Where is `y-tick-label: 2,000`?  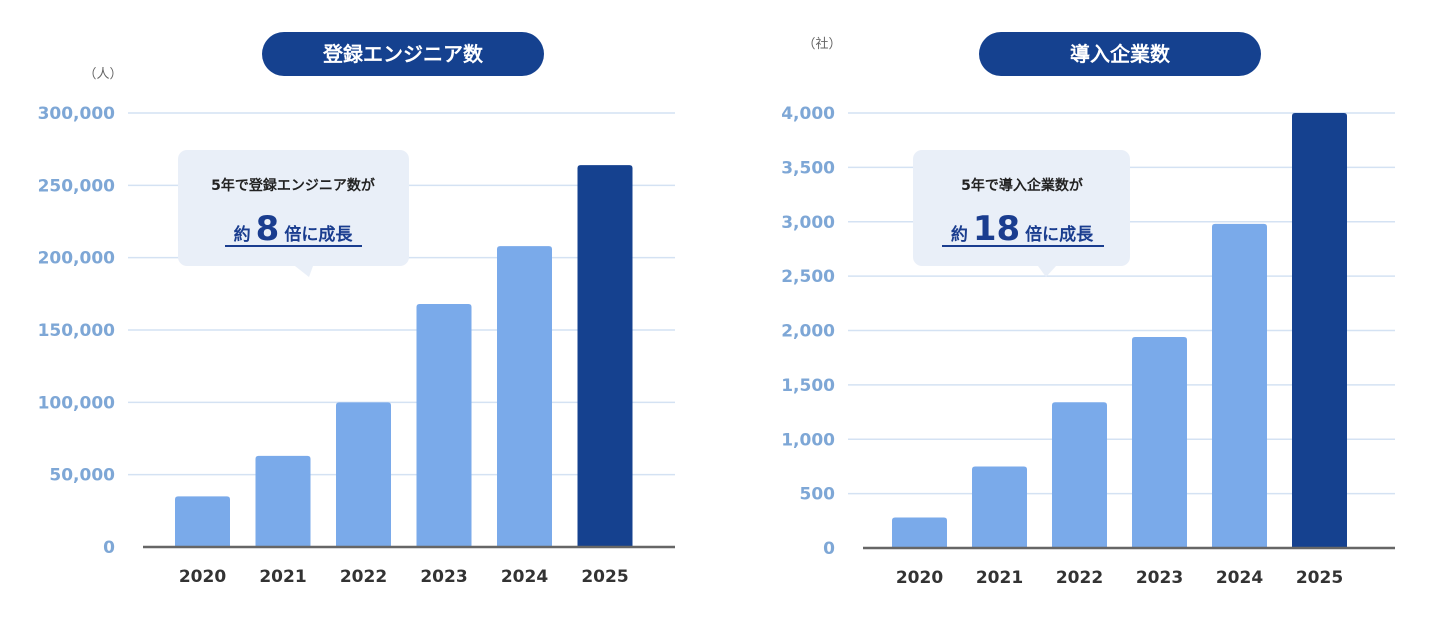
y-tick-label: 2,000 is located at coordinates (808, 332).